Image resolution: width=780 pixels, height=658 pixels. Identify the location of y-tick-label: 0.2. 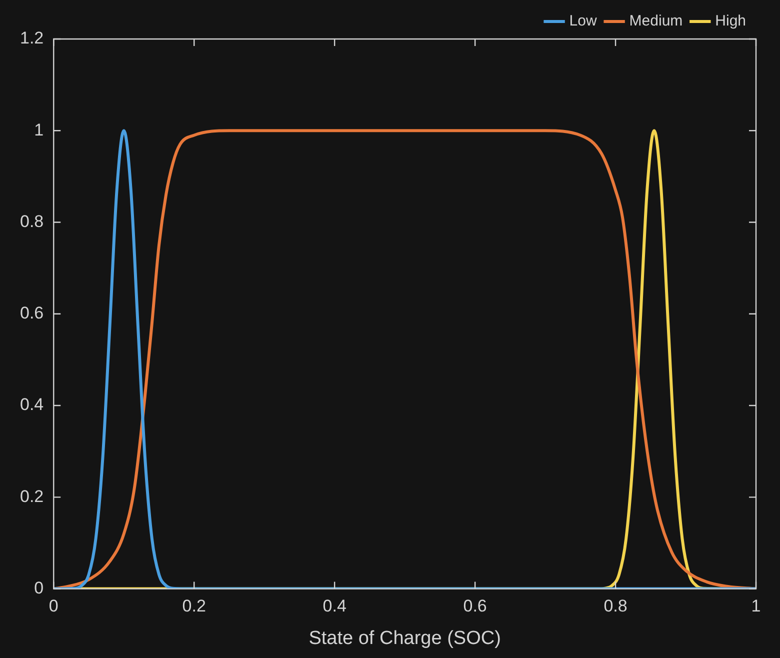
(32, 496).